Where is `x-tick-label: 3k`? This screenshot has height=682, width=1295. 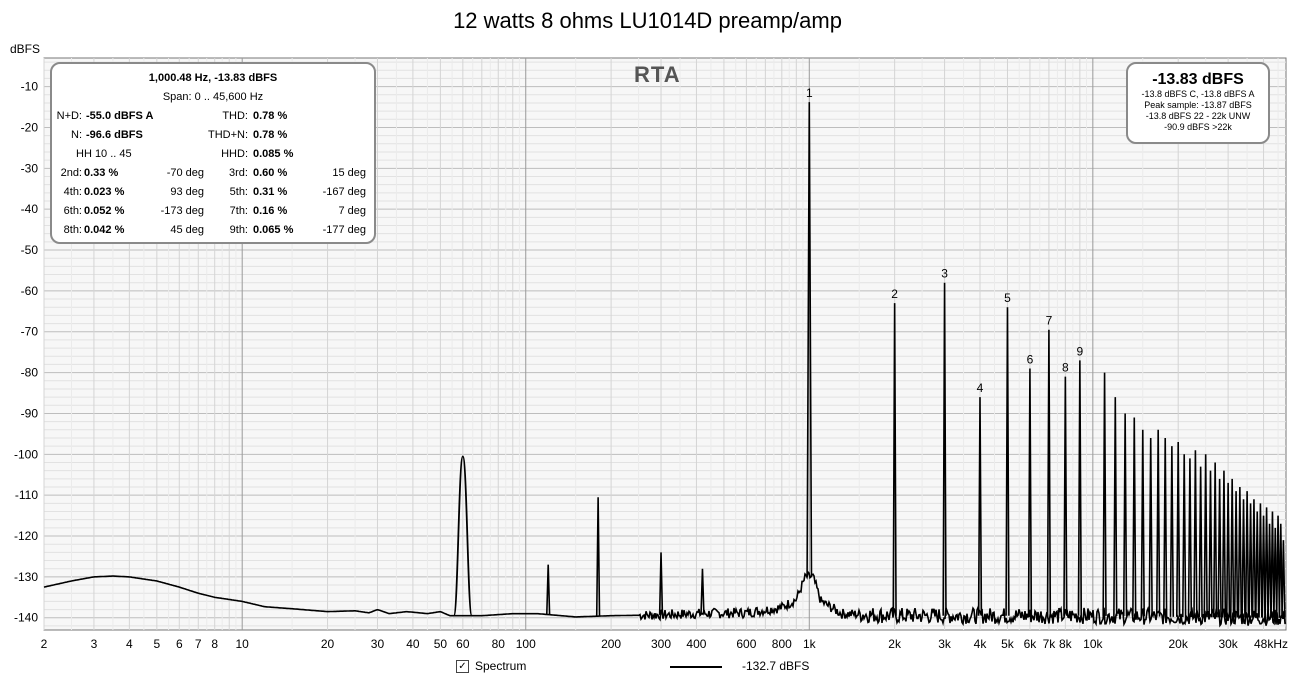
x-tick-label: 3k is located at coordinates (945, 644).